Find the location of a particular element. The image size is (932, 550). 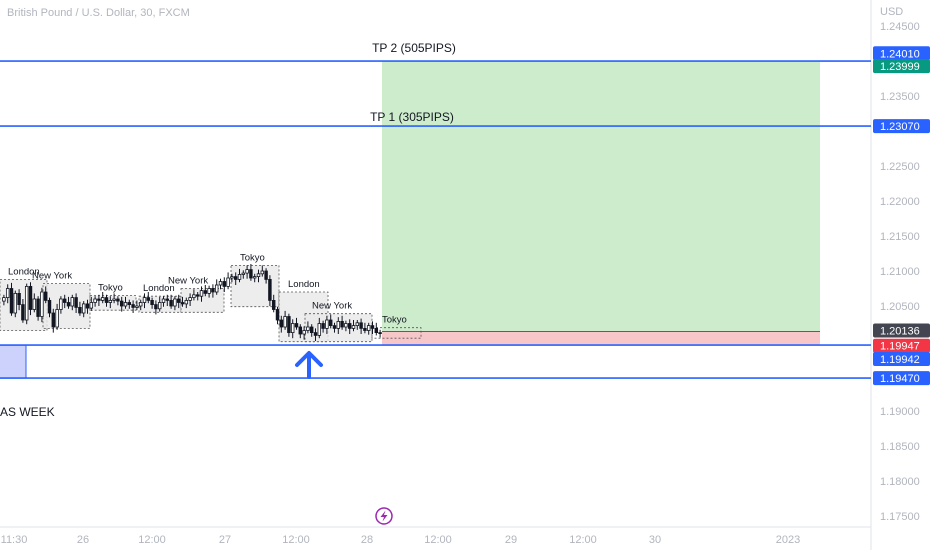

tp1-label: TP 1 (305PIPS) is located at coordinates (412, 117).